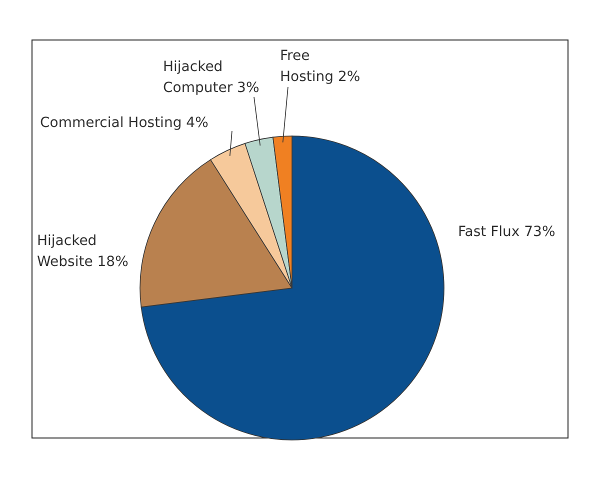  What do you see at coordinates (211, 77) in the screenshot?
I see `slice-label: Hijacked Computer 3%` at bounding box center [211, 77].